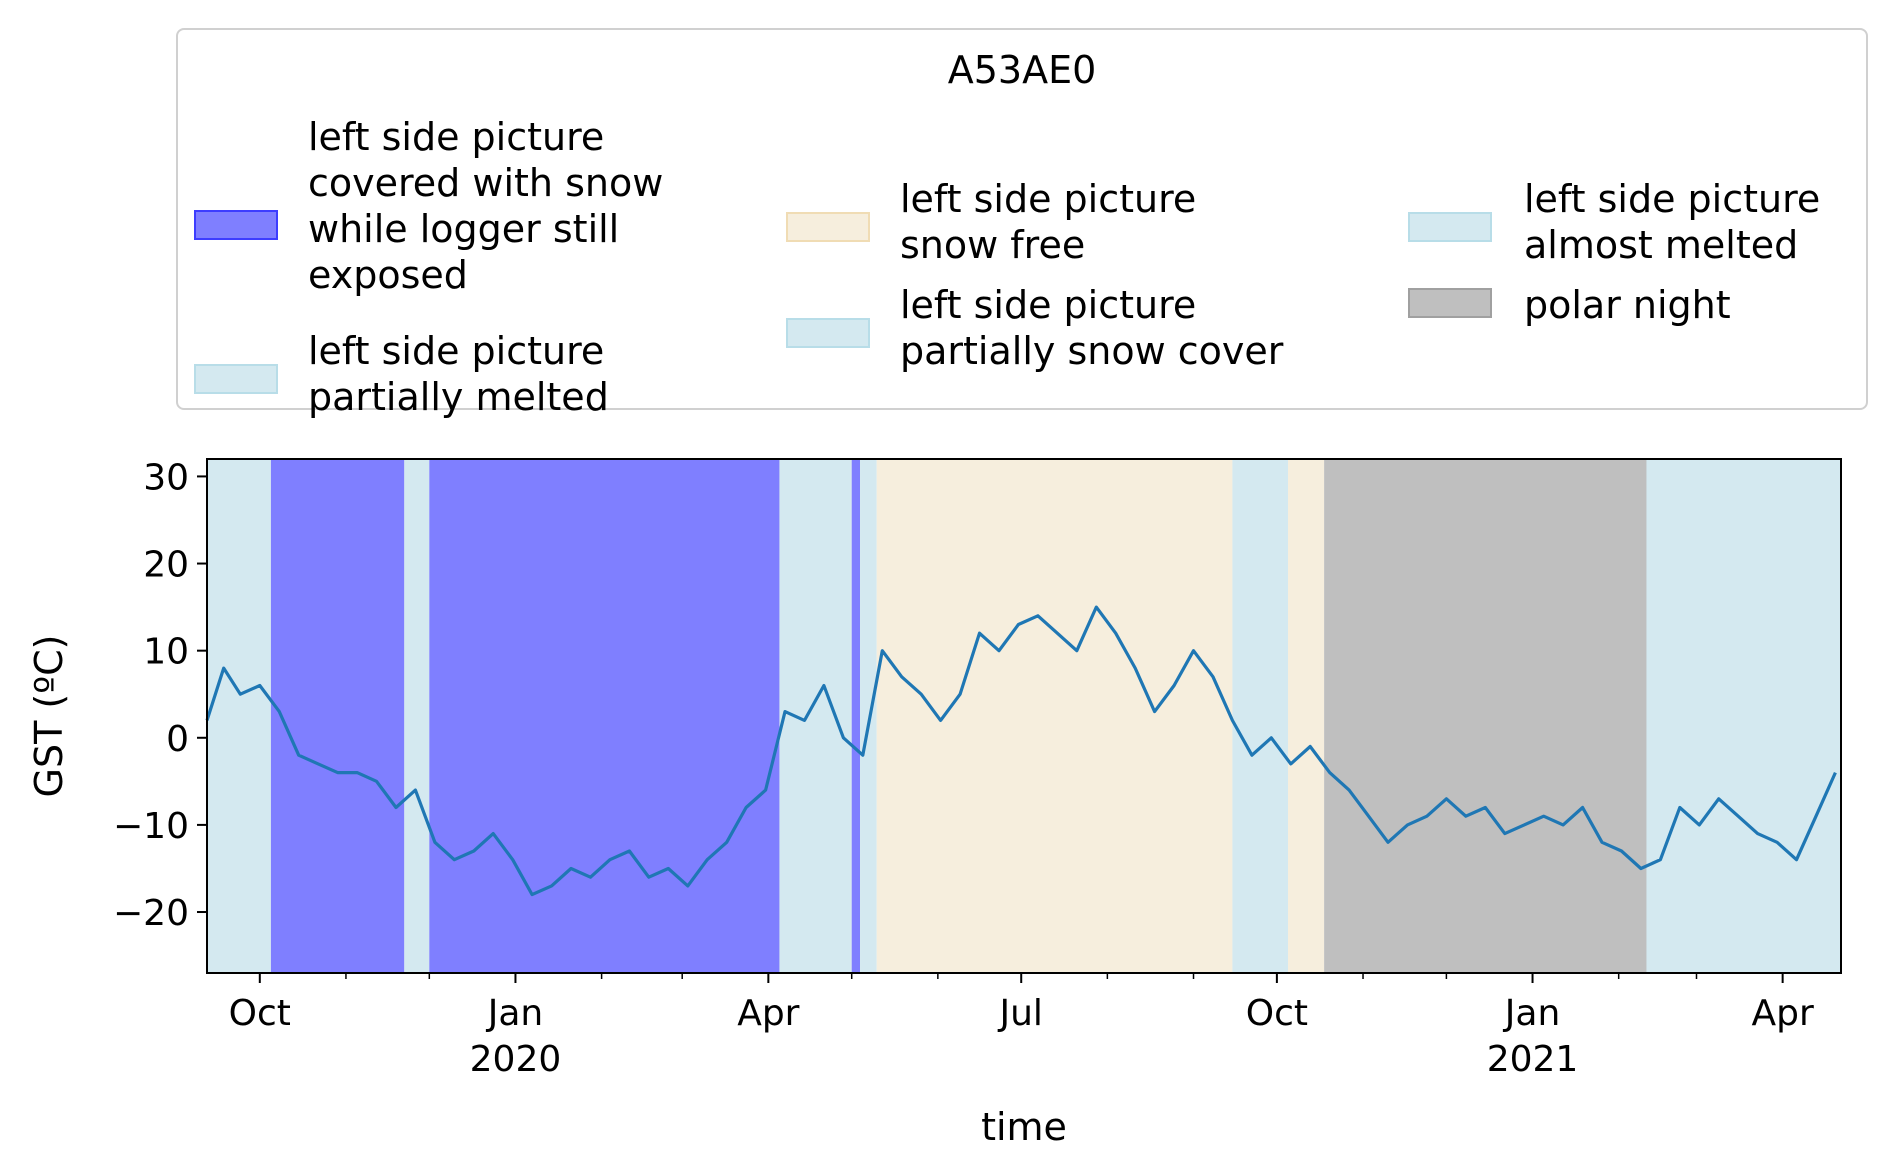 The height and width of the screenshot is (1172, 1889). I want to click on legend-swatch-snow-free, so click(828, 227).